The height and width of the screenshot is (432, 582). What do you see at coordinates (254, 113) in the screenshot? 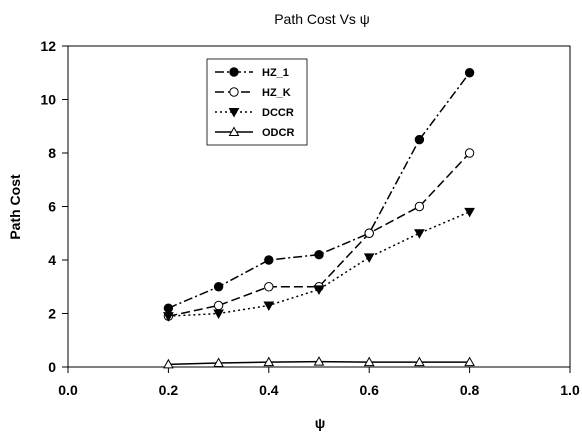
I see `legend-item-dccr: DCCR` at bounding box center [254, 113].